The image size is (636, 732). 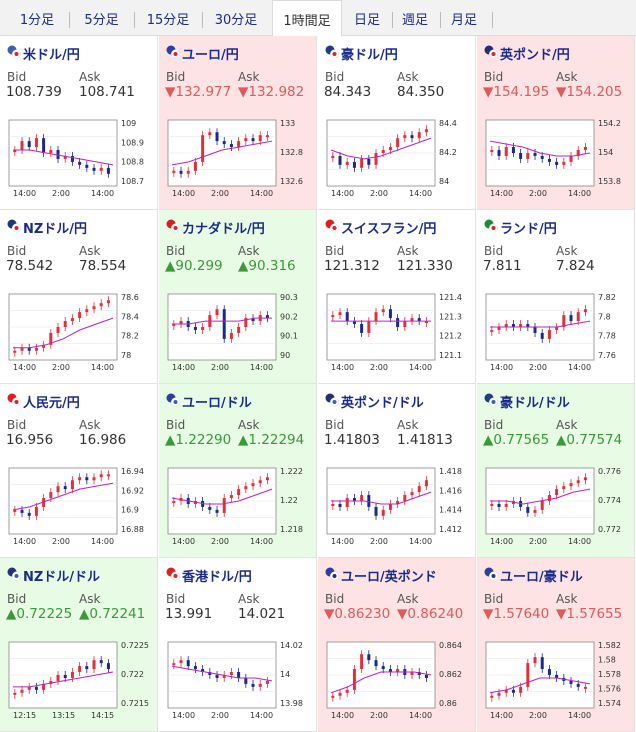 I want to click on mini-candle-chart: 14.02 14 13.98 14:00 2:00 14:00, so click(x=238, y=681).